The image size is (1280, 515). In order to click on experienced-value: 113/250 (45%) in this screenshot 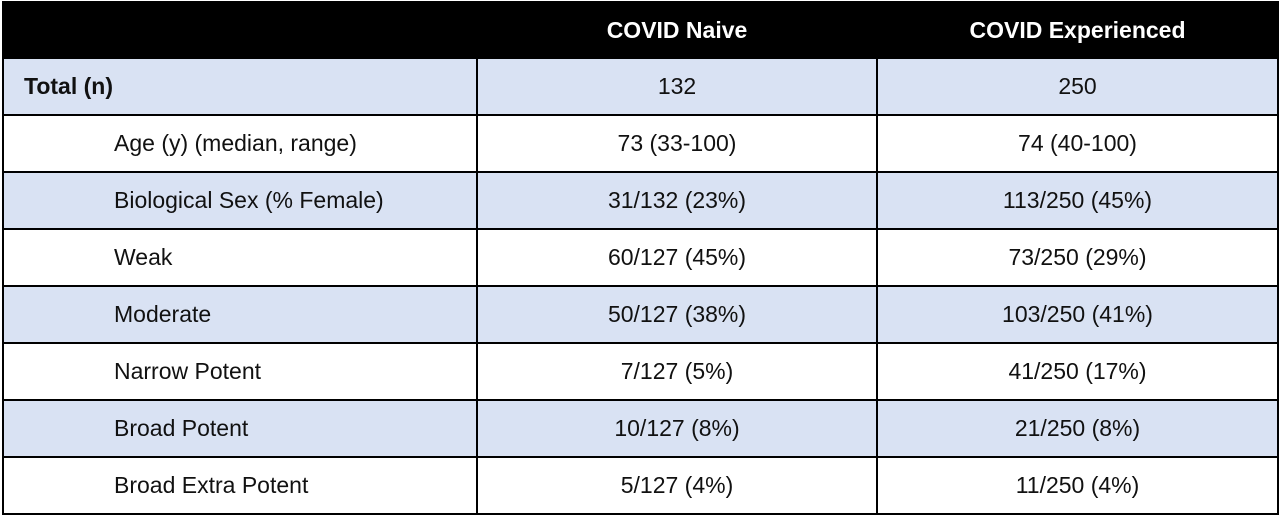, I will do `click(1077, 200)`.